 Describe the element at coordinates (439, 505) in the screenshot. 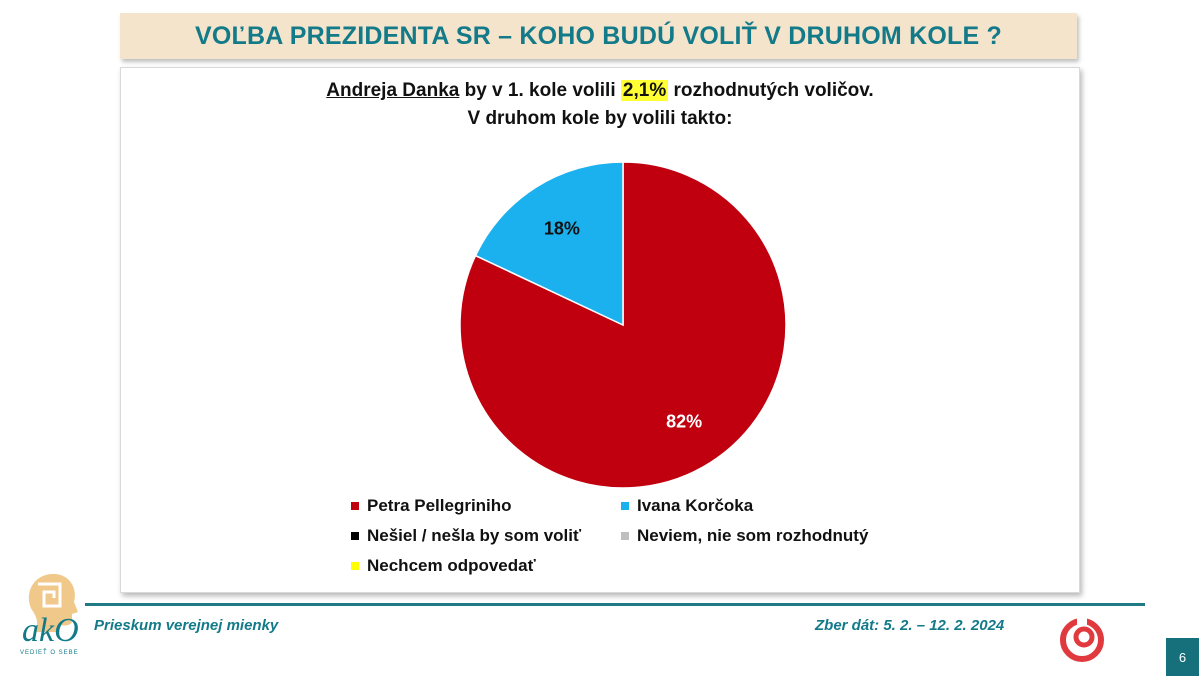

I see `legend-label-0: Petra Pellegriniho` at that location.